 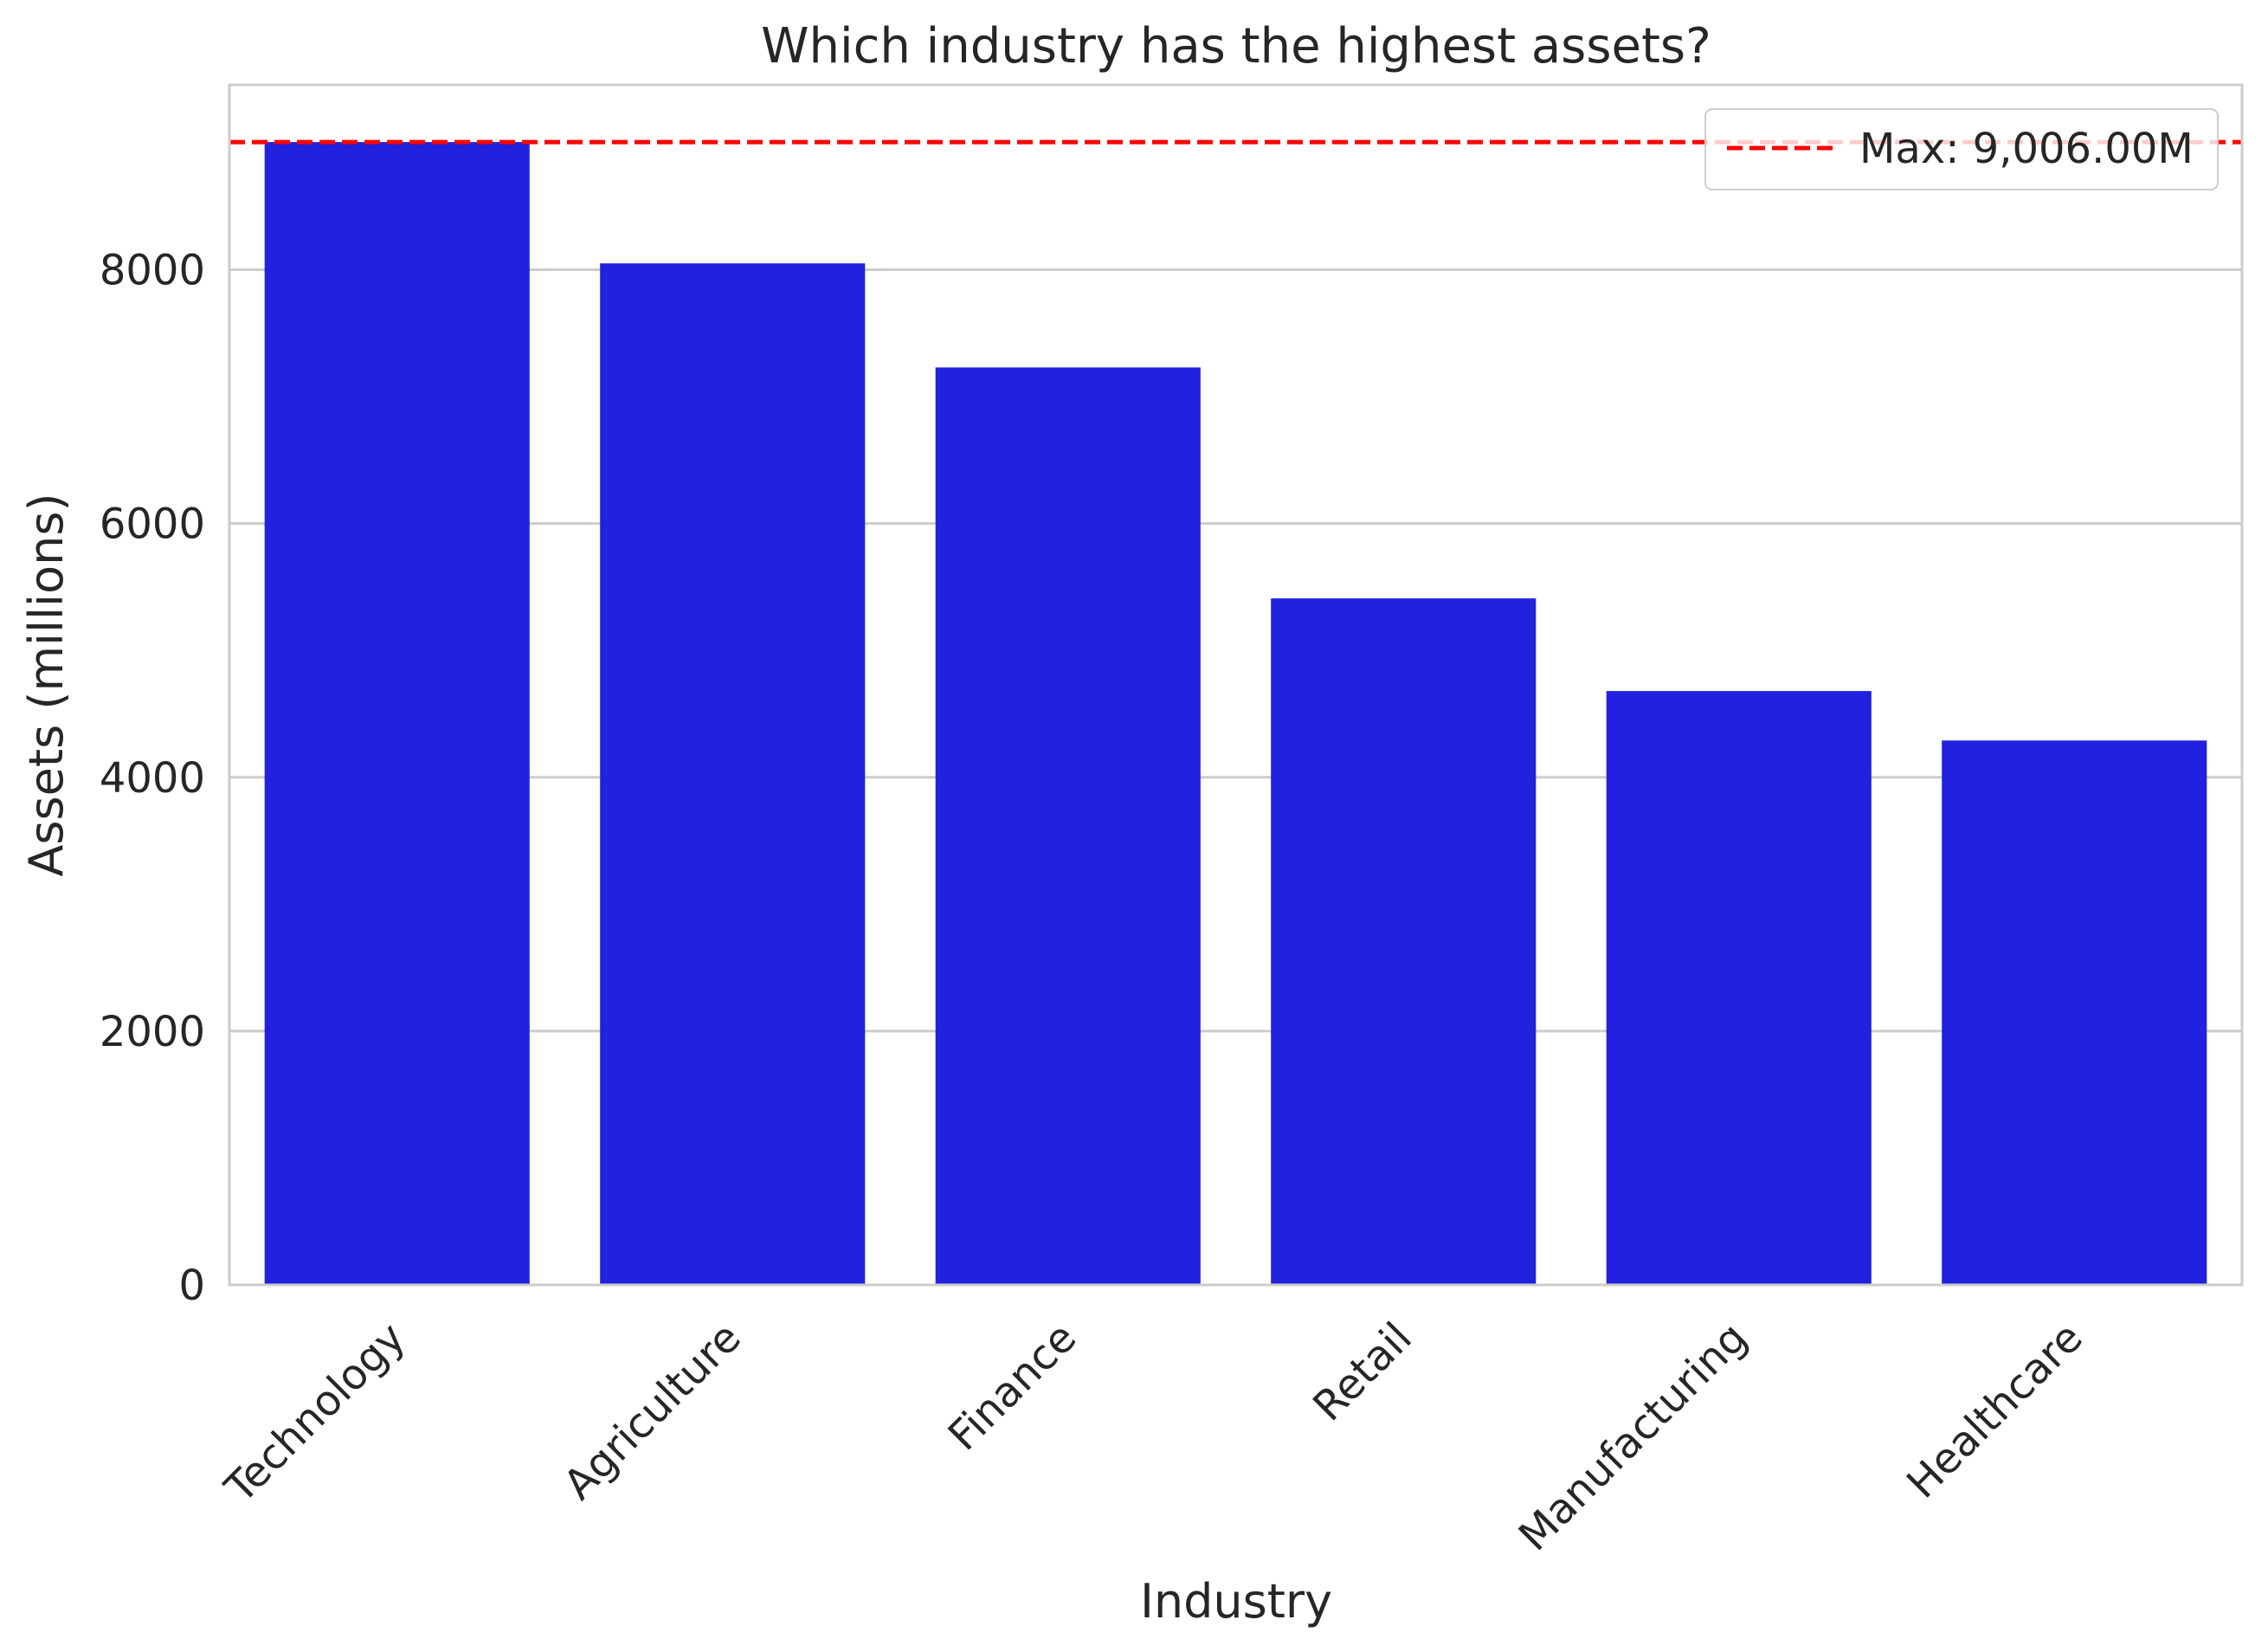 What do you see at coordinates (2074, 1013) in the screenshot?
I see `bar-healthcare` at bounding box center [2074, 1013].